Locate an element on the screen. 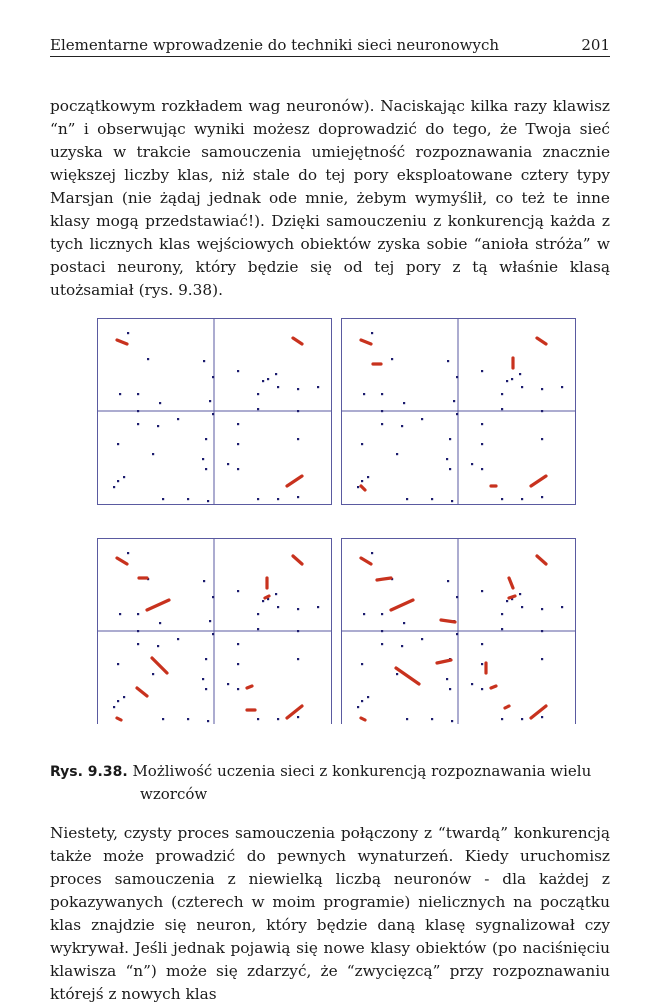 This screenshot has height=1006, width=650. caption-label: Rys. 9.38. is located at coordinates (89, 772).